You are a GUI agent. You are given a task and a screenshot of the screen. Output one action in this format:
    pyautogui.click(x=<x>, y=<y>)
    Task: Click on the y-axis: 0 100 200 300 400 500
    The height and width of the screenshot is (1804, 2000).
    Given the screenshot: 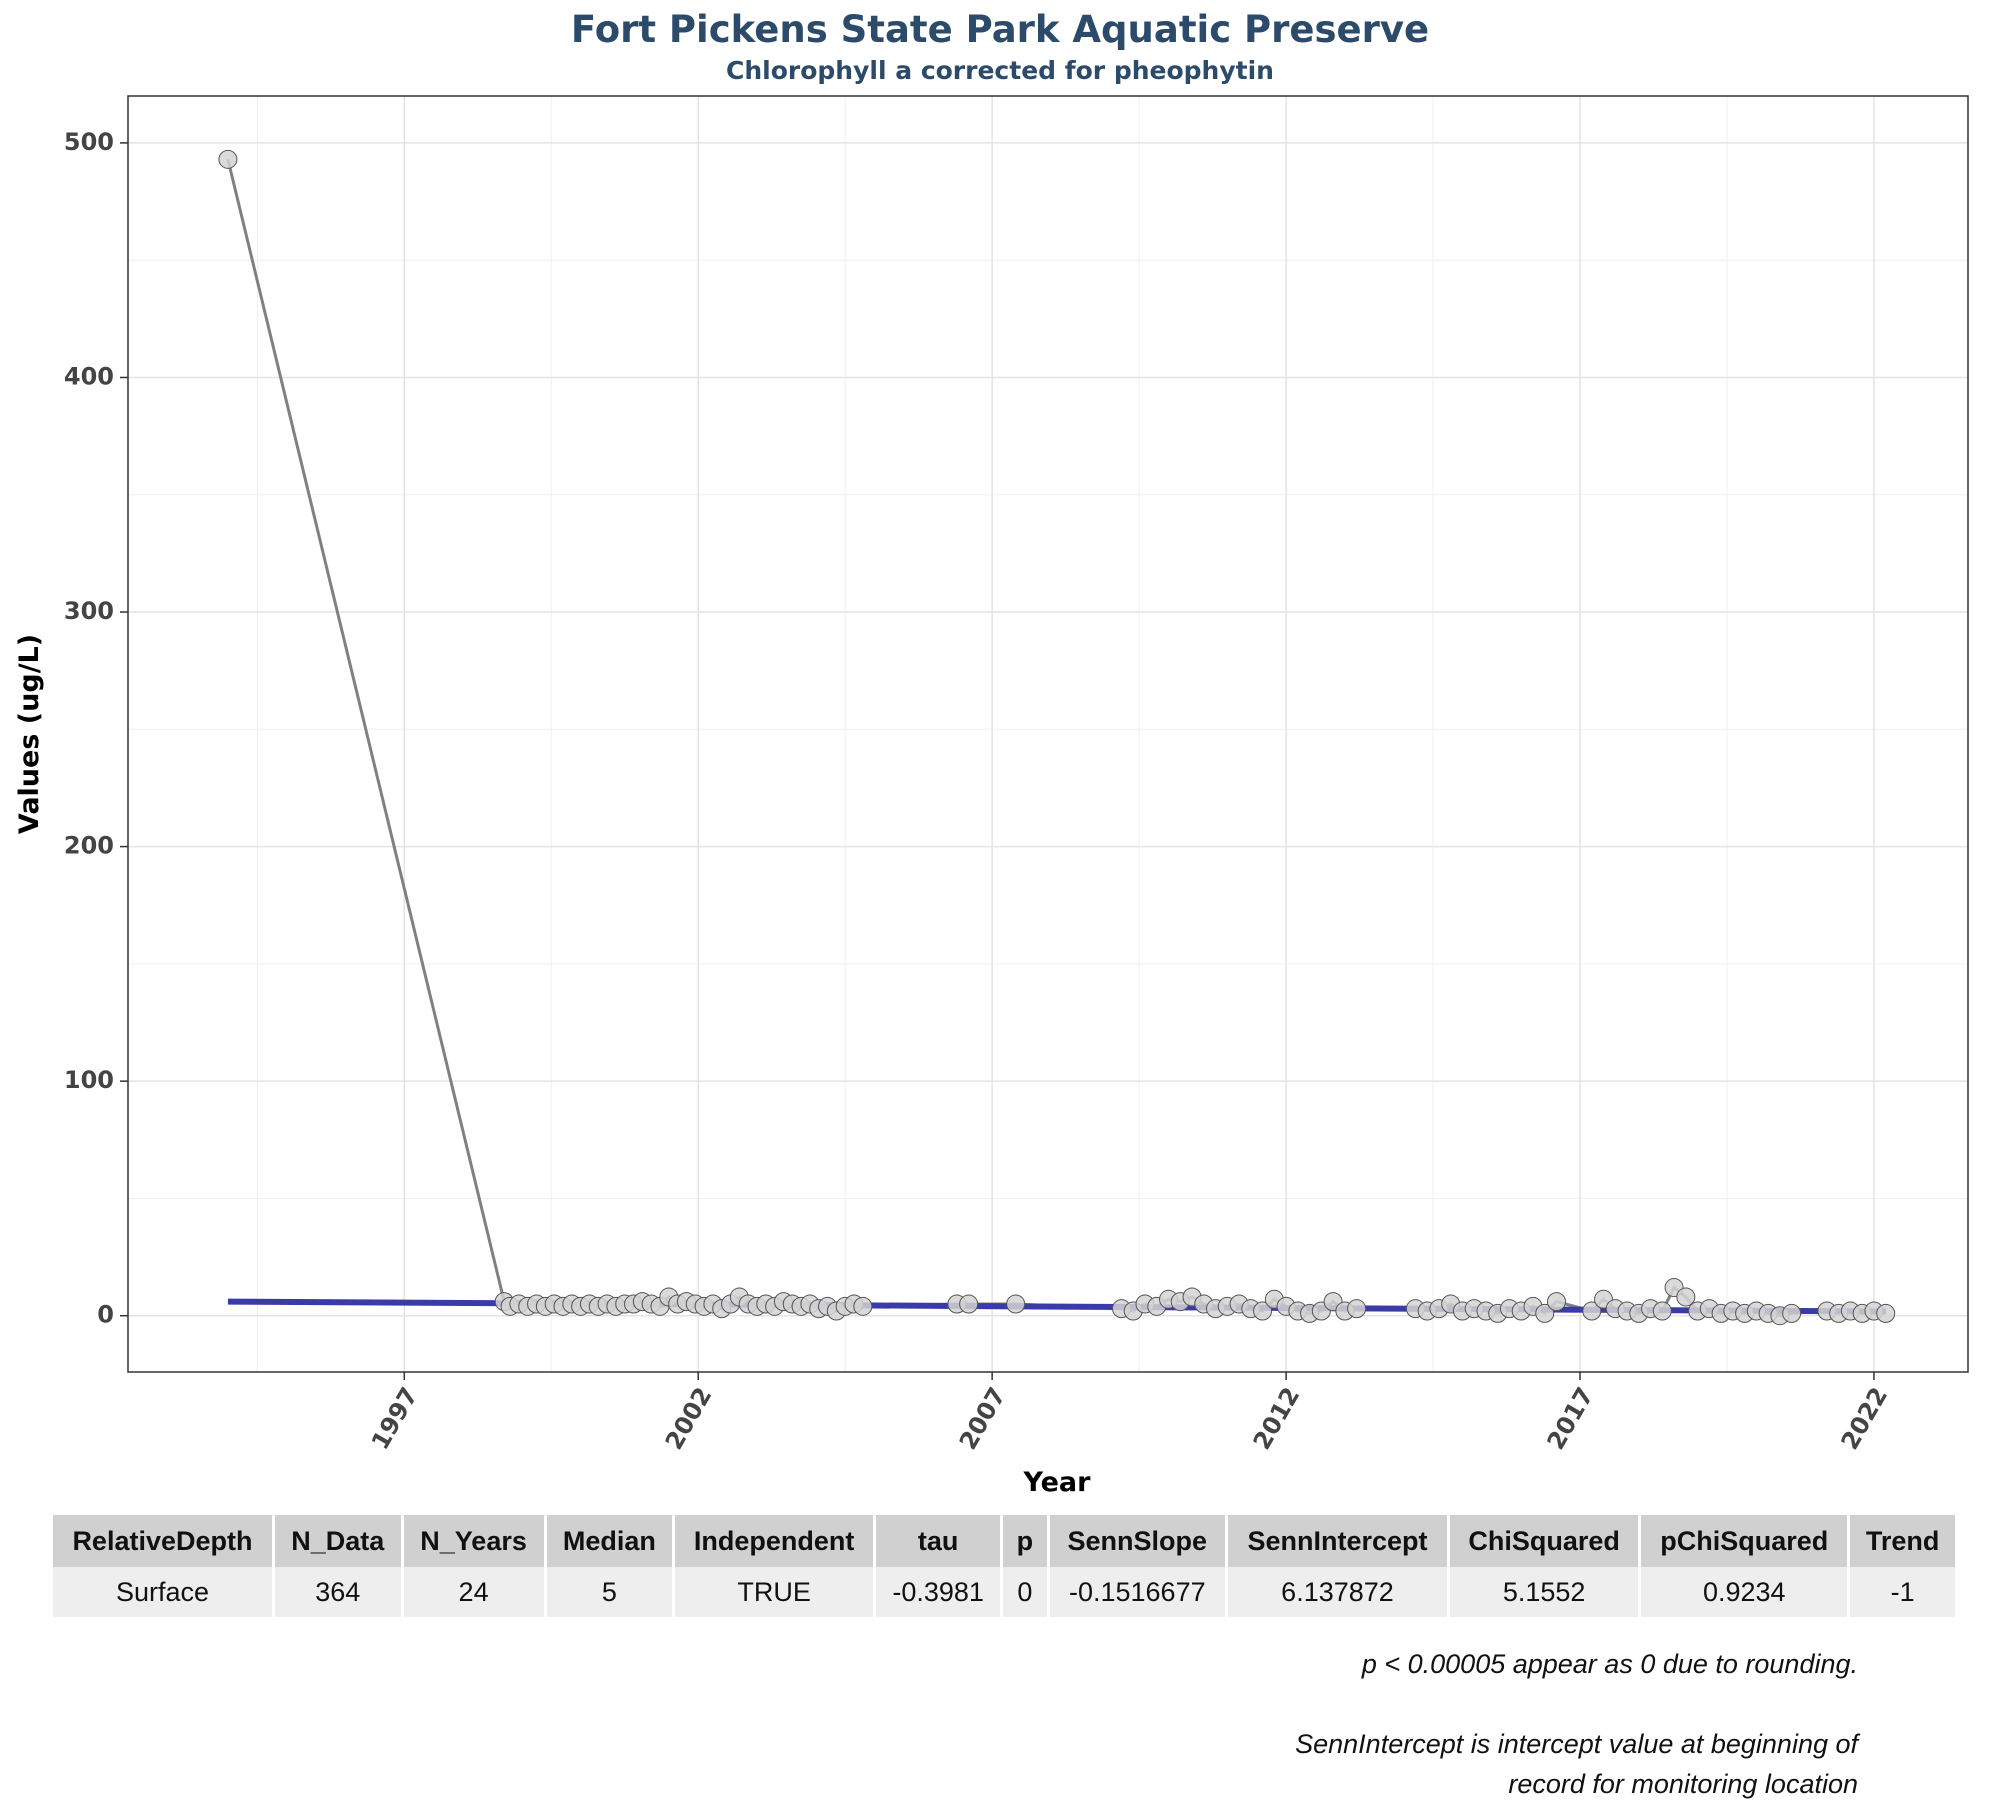 What is the action you would take?
    pyautogui.click(x=96, y=728)
    